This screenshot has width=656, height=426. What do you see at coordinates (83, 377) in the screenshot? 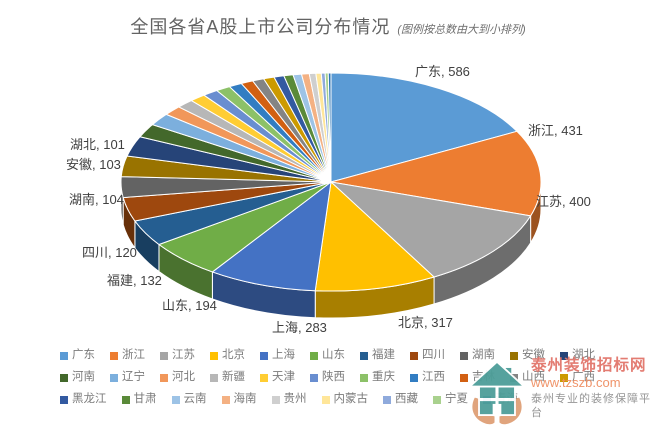
I see `legend-label: 河南` at bounding box center [83, 377].